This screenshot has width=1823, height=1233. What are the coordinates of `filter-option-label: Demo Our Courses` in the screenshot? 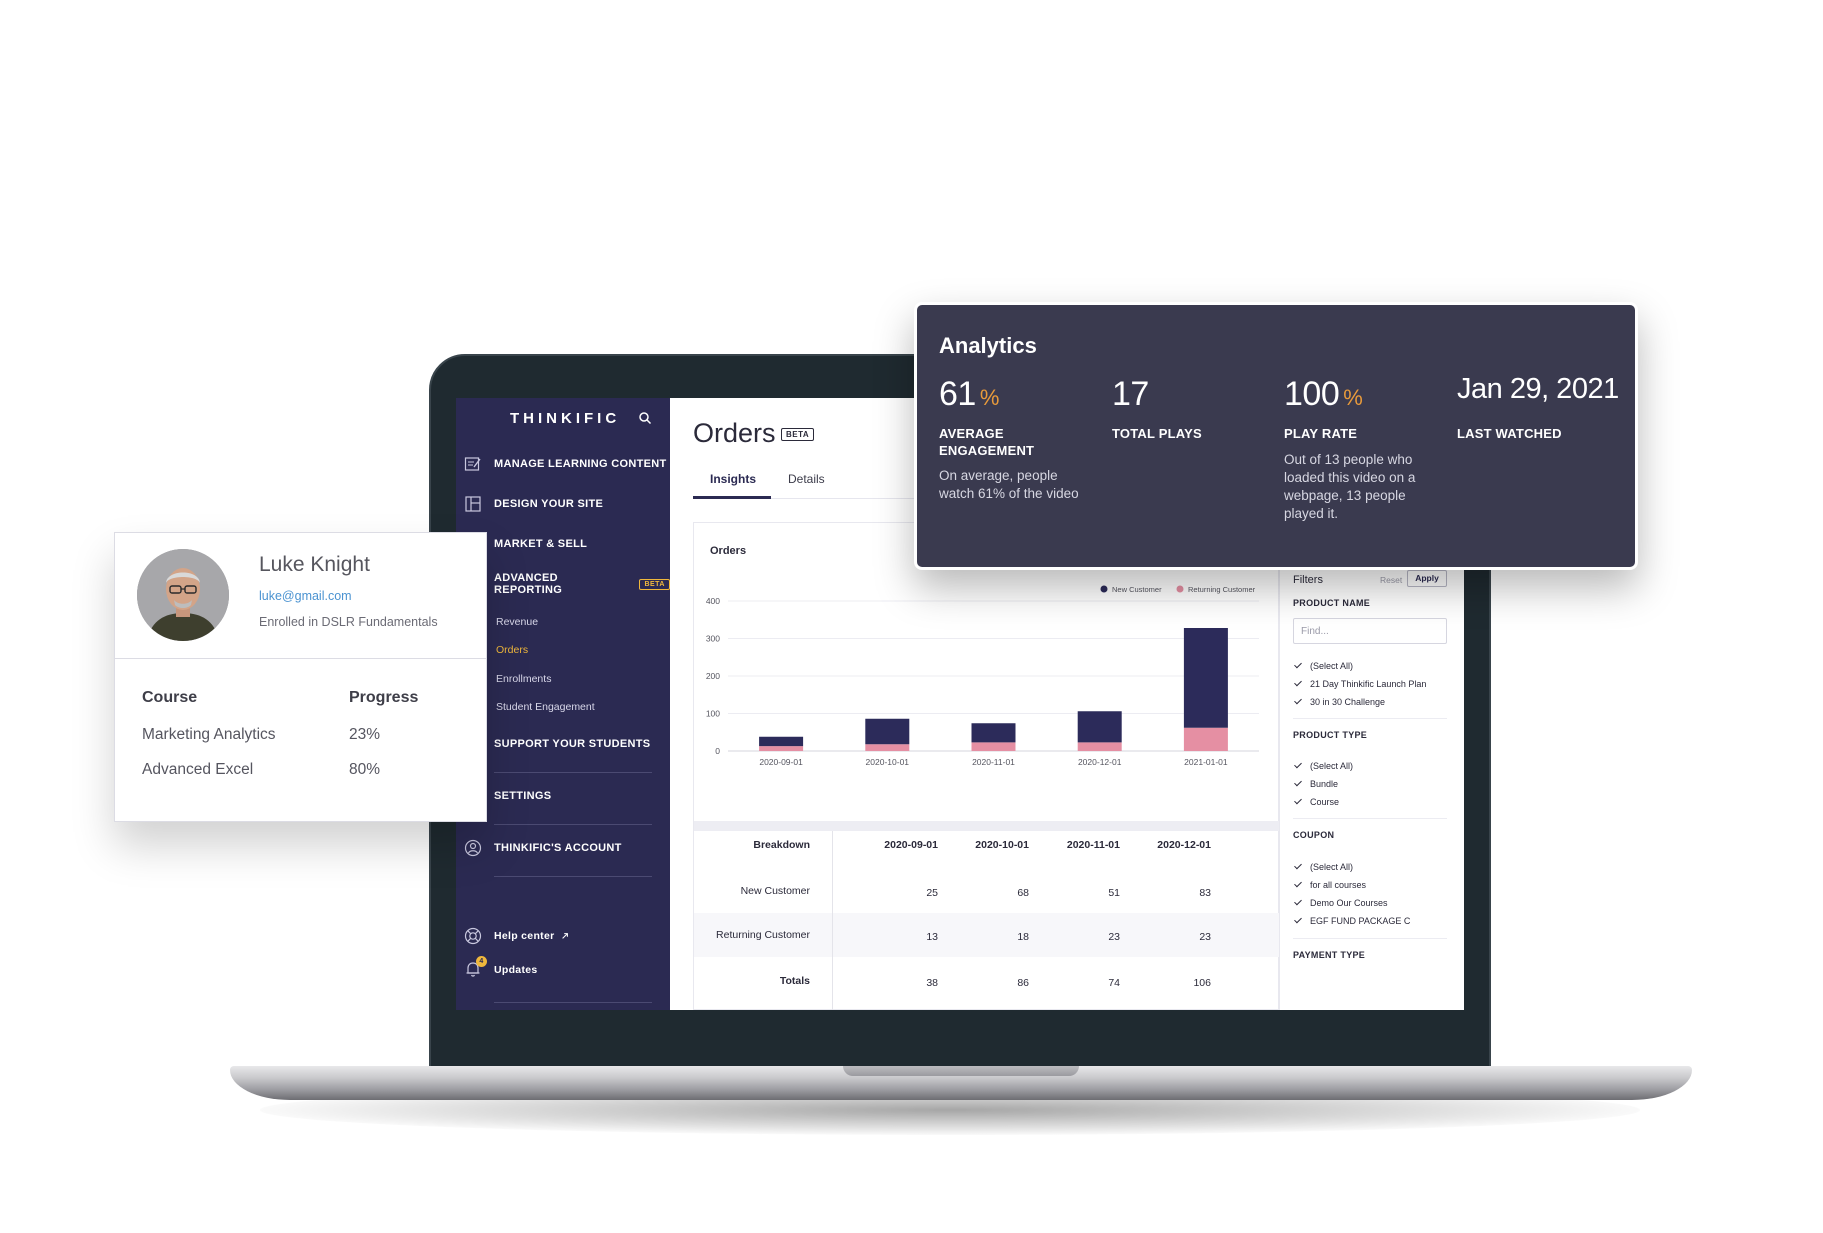 It's located at (1349, 903).